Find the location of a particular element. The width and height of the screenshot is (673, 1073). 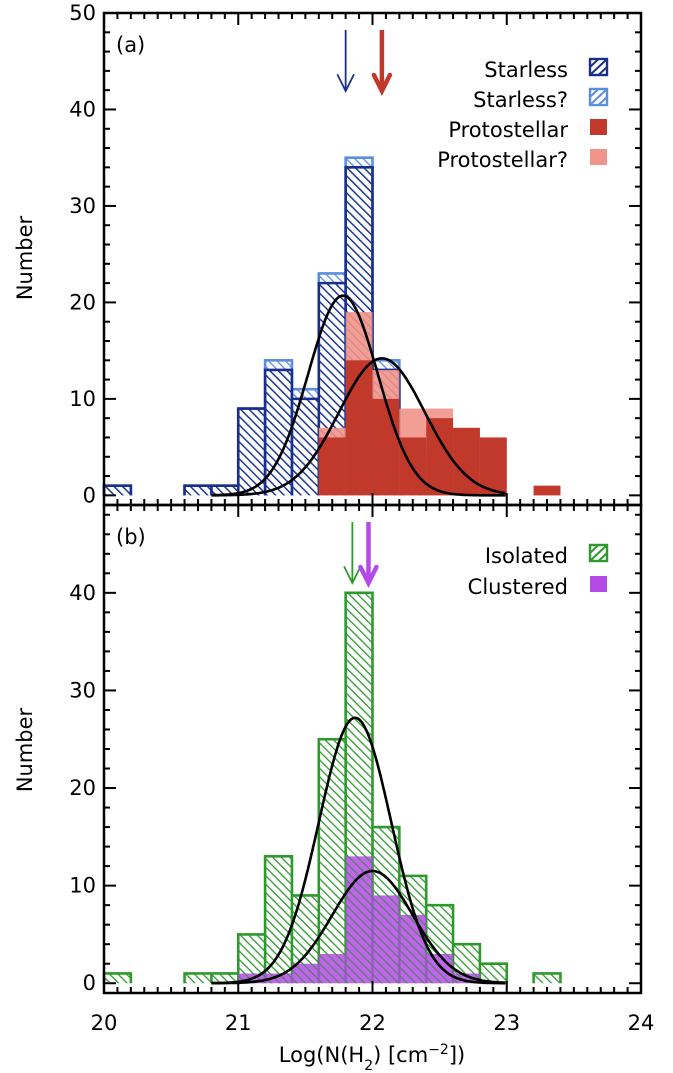

y-tick-label: 50 is located at coordinates (82, 13).